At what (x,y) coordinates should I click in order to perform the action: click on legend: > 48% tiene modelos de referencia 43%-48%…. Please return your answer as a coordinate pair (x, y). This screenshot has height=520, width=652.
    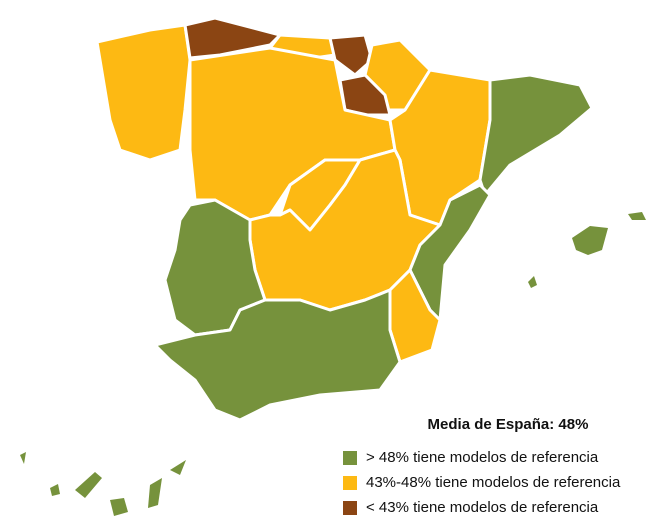
    Looking at the image, I should click on (482, 482).